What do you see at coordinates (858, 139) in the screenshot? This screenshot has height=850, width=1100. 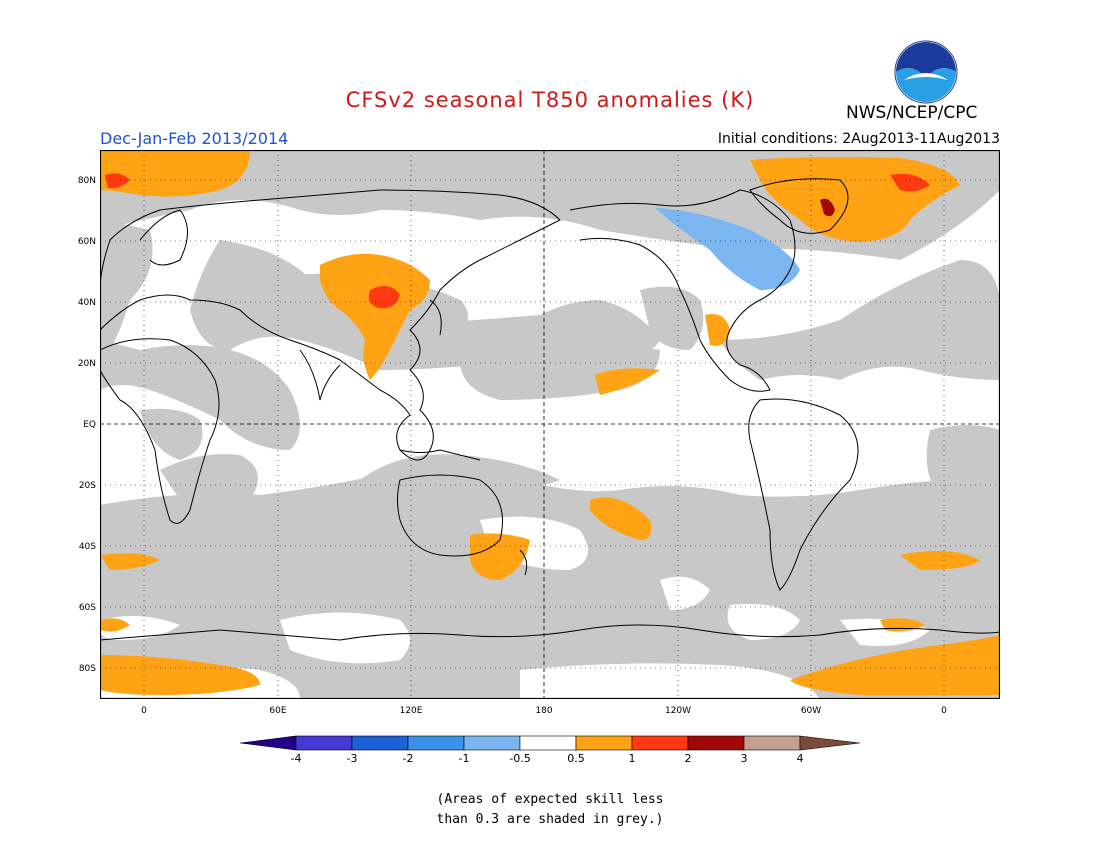 I see `initial-conditions-label: Initial conditions: 2Aug2013-11Aug2013` at bounding box center [858, 139].